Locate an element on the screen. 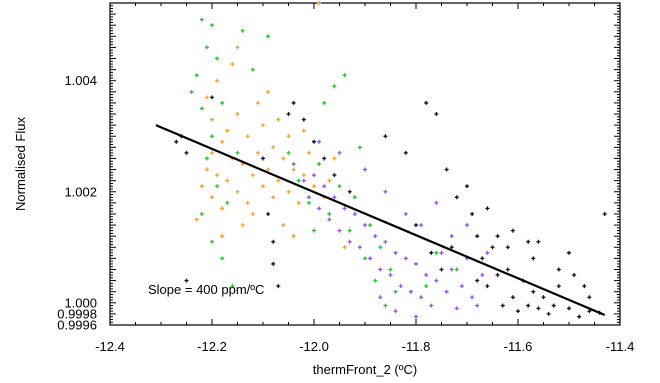  x-tick-label: -11.6 is located at coordinates (518, 346).